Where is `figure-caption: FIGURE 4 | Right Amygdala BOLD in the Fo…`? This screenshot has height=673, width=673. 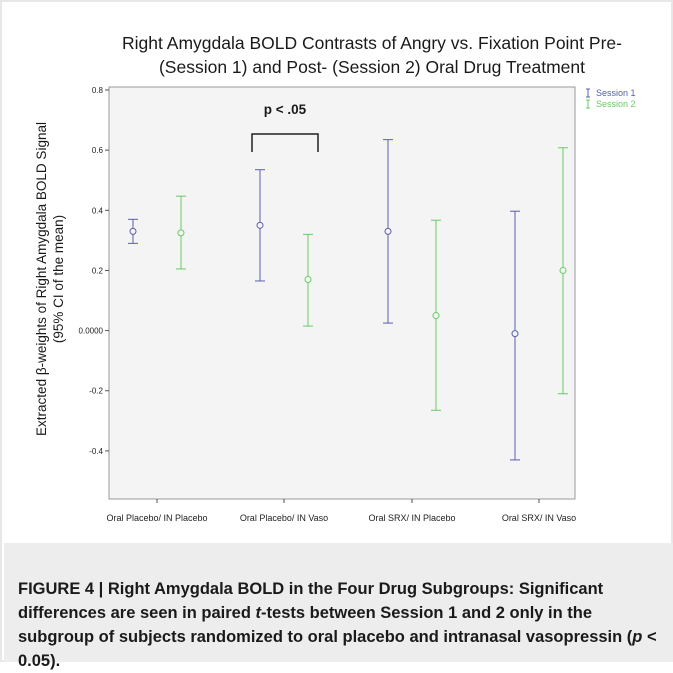
figure-caption: FIGURE 4 | Right Amygdala BOLD in the Fo… is located at coordinates (340, 625).